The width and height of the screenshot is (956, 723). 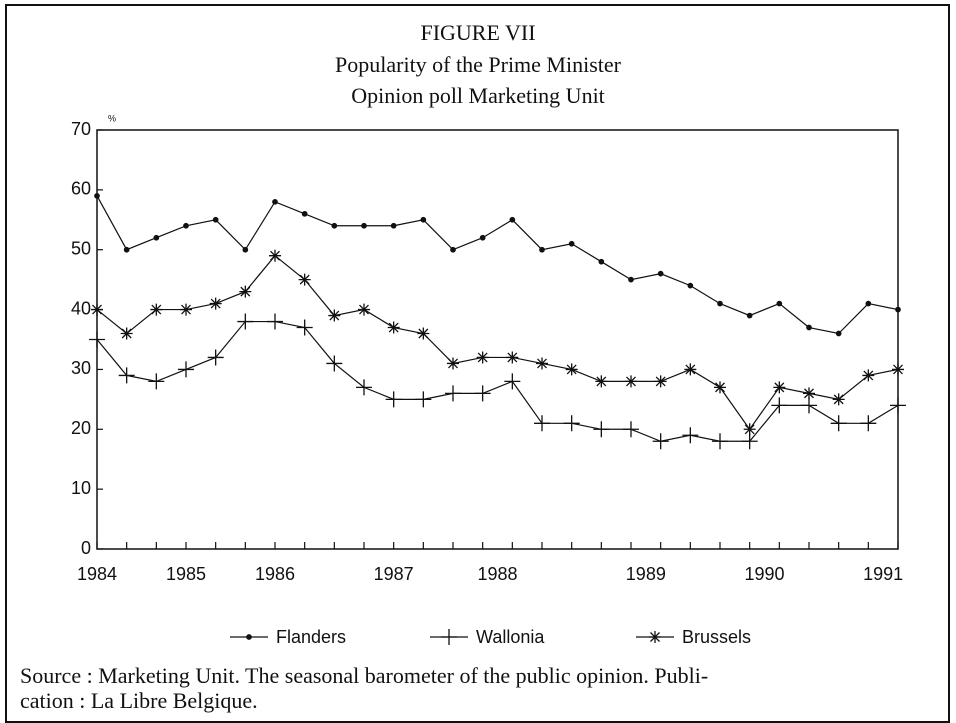 What do you see at coordinates (139, 700) in the screenshot?
I see `source-note: cation : La Libre Belgique.` at bounding box center [139, 700].